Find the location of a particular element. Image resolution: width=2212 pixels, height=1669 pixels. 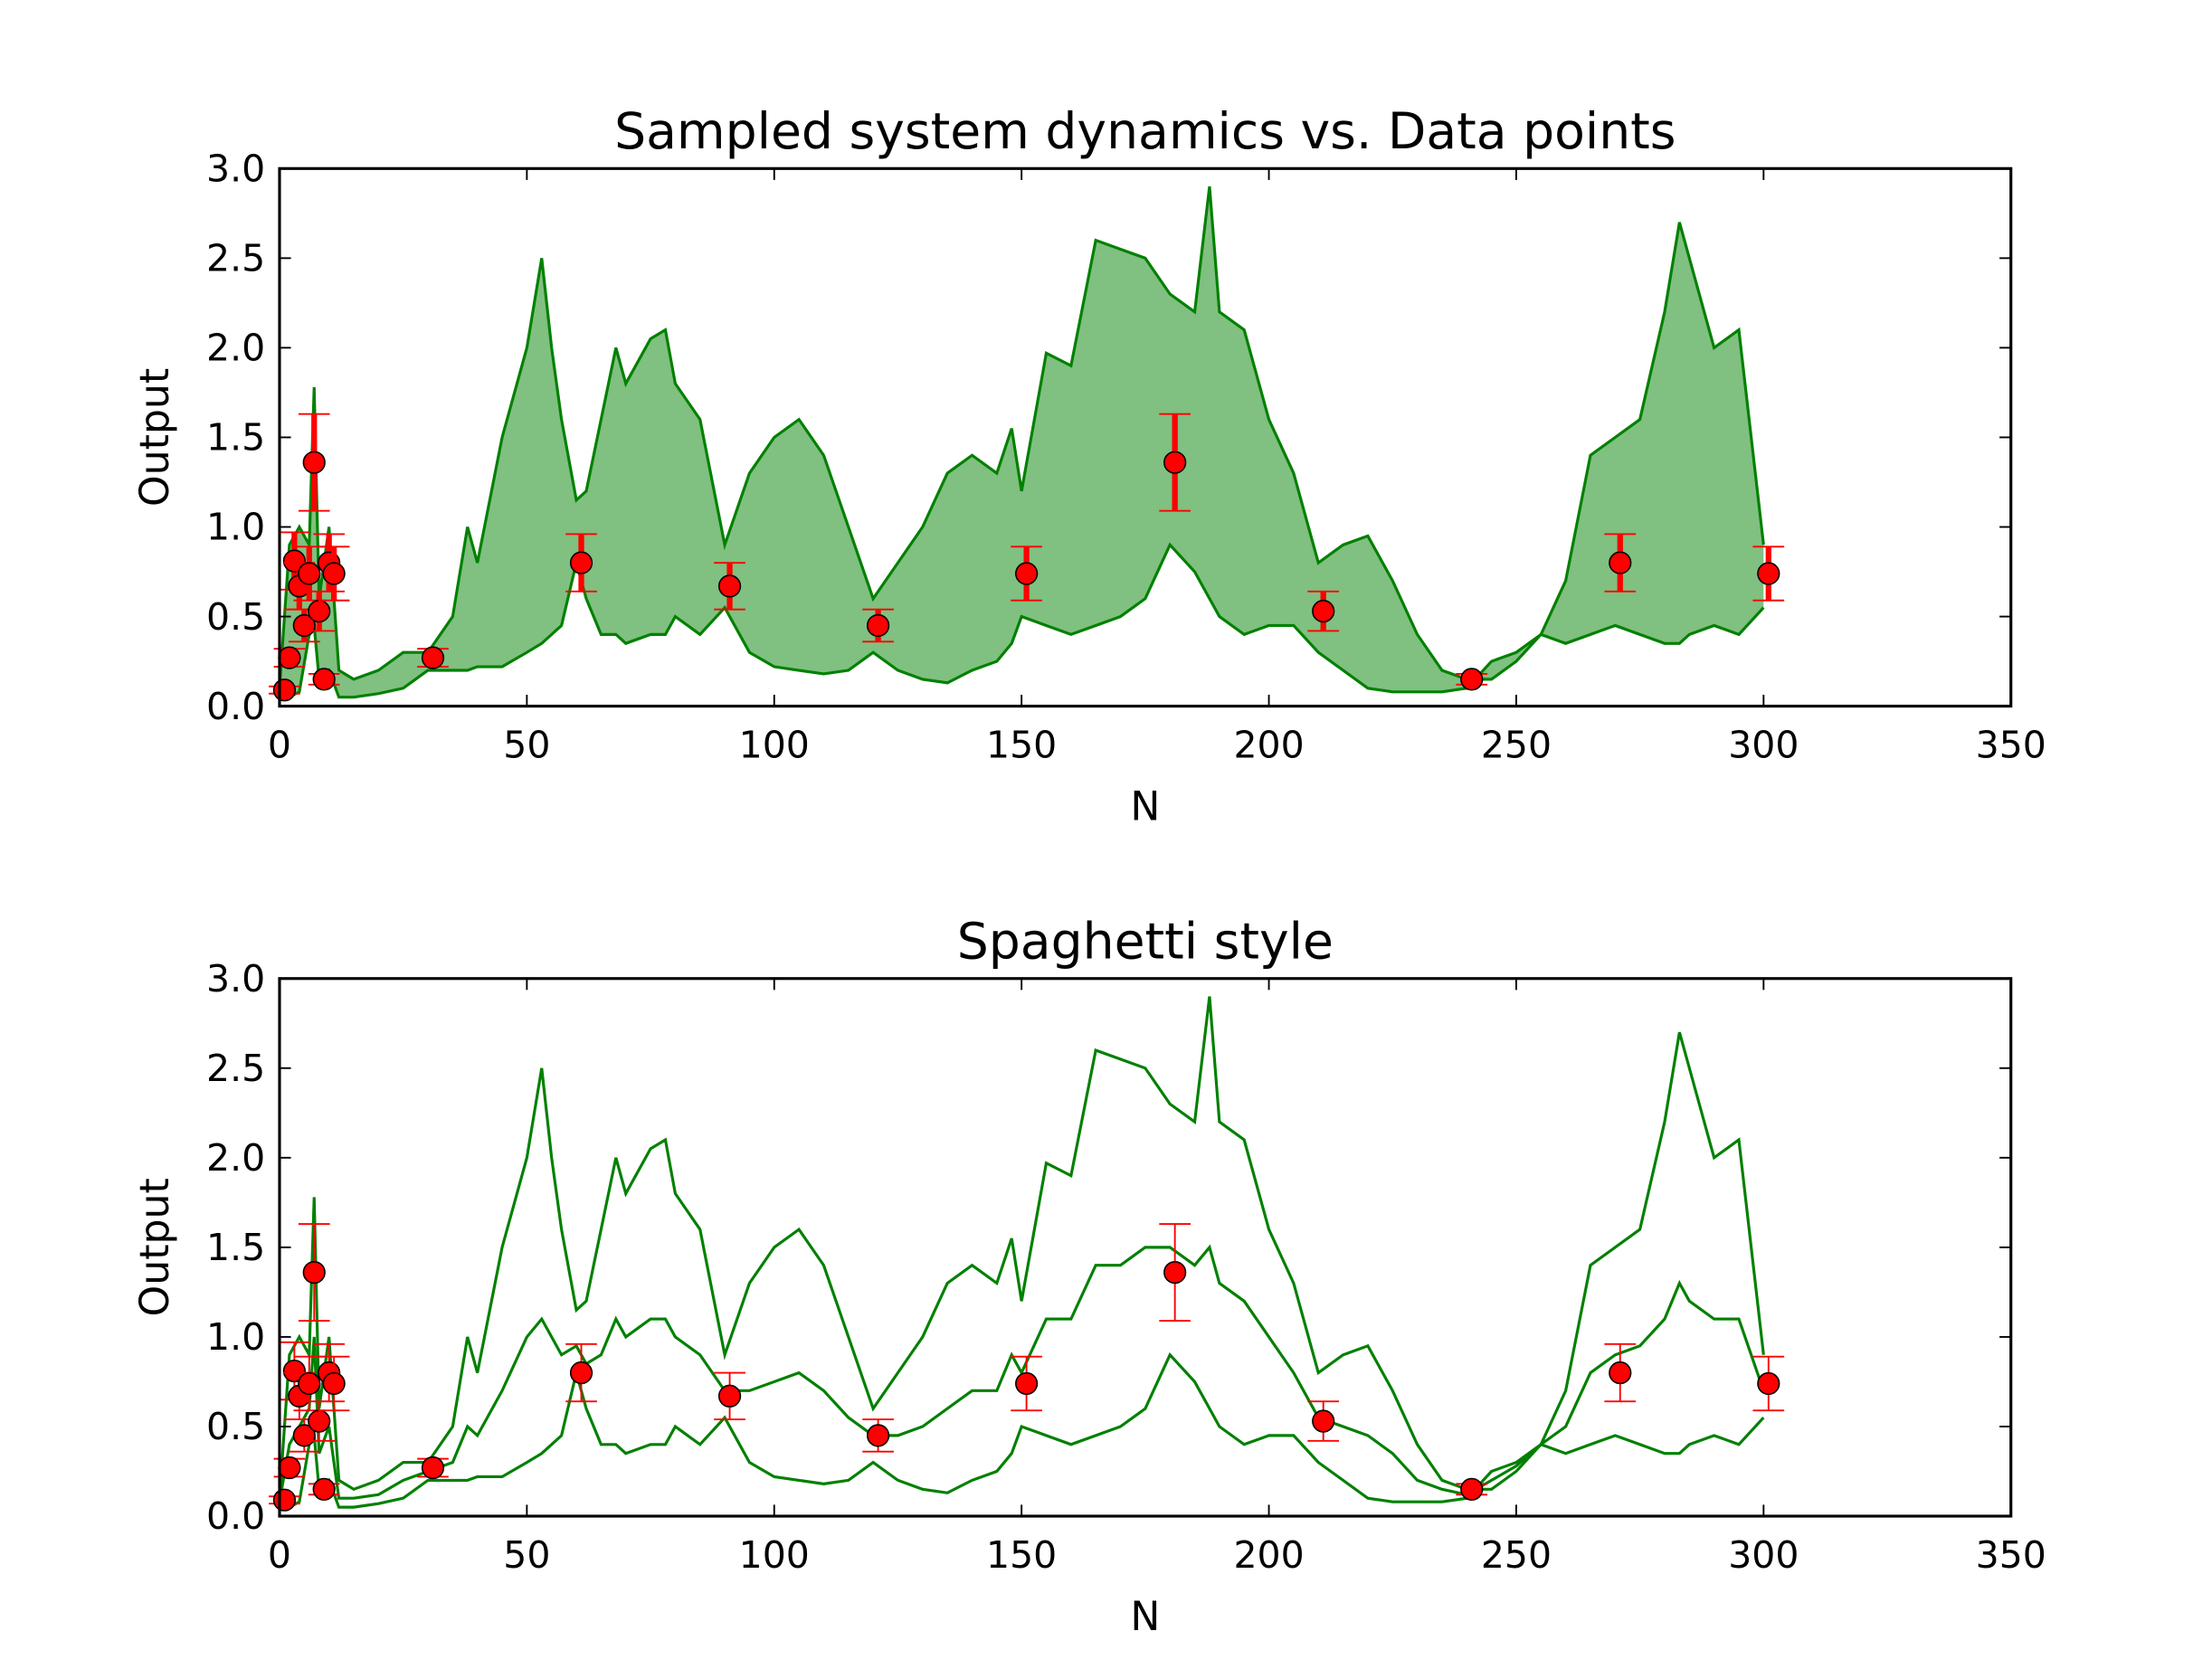

chart-title: Spaghetti style is located at coordinates (1145, 943).